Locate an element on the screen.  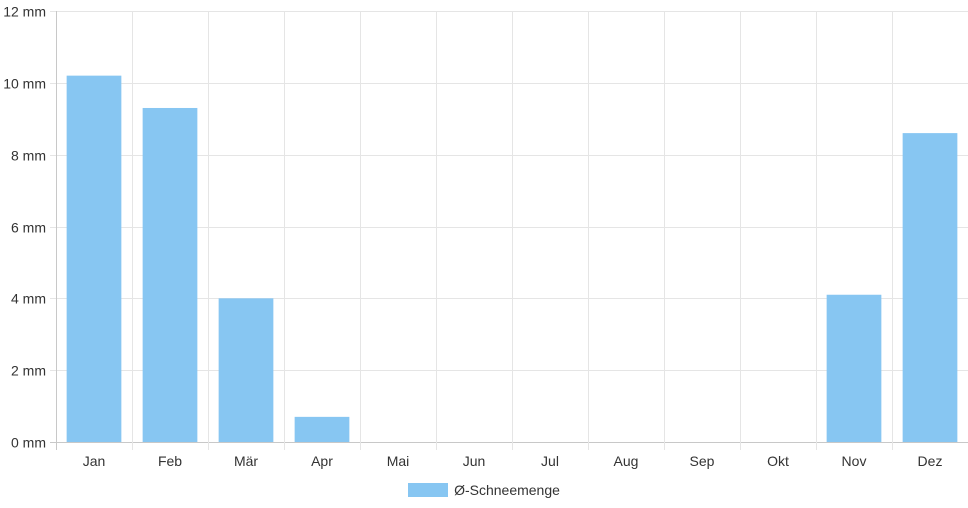
y-axis-ticks: 0 mm 2 mm 4 mm 6 mm 8 mm 10 mm 12 mm is located at coordinates (24, 227).